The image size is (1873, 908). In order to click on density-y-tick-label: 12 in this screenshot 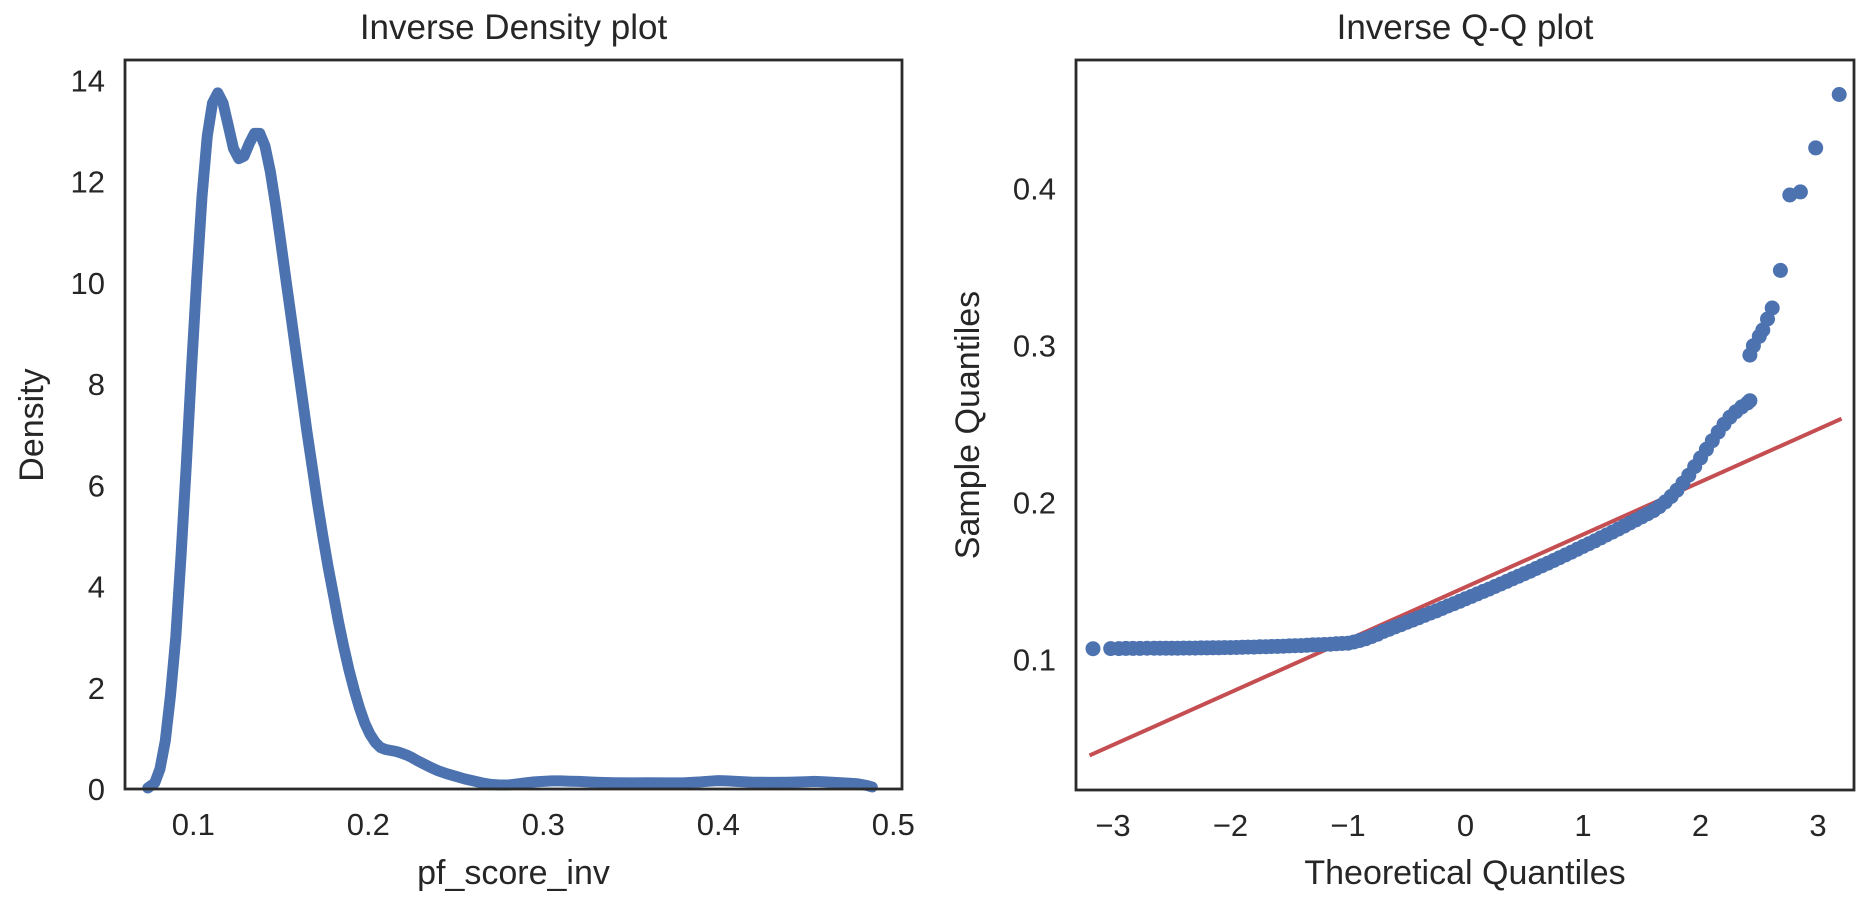, I will do `click(88, 182)`.